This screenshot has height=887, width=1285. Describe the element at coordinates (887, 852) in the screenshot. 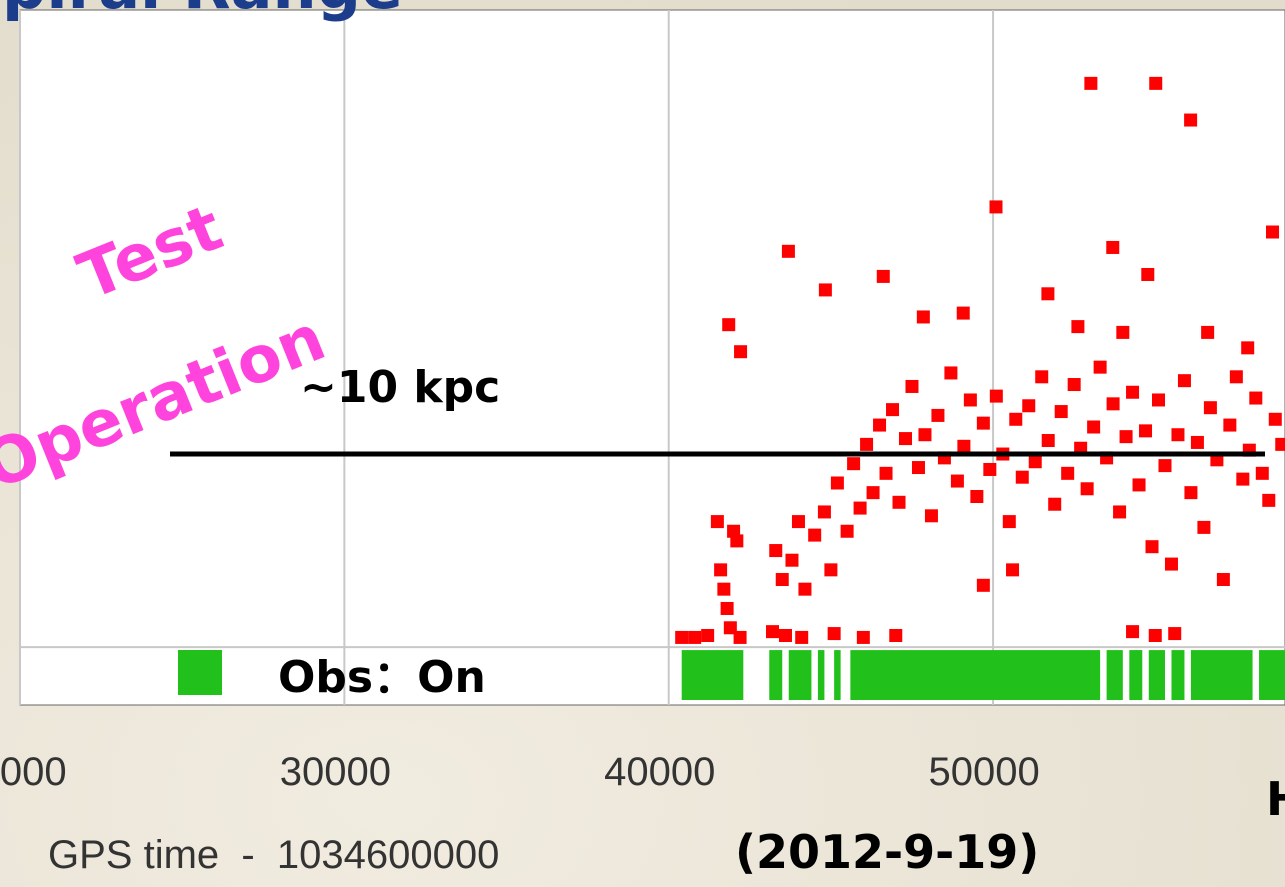

I see `date-label: (2012-9-19)` at that location.